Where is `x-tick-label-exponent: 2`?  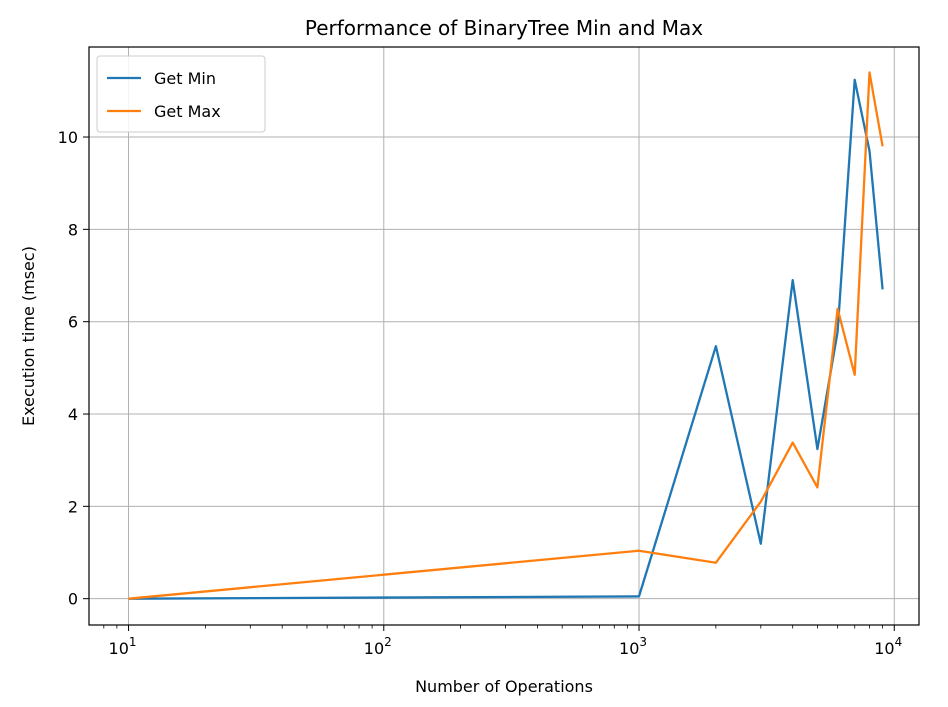
x-tick-label-exponent: 2 is located at coordinates (388, 642).